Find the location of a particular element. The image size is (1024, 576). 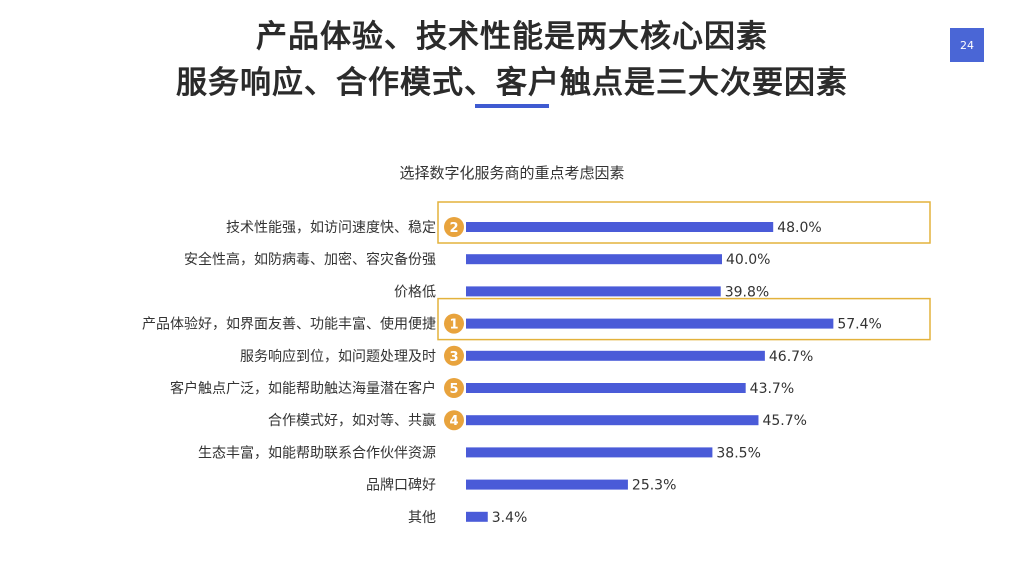

value-label: 57.4% is located at coordinates (859, 325).